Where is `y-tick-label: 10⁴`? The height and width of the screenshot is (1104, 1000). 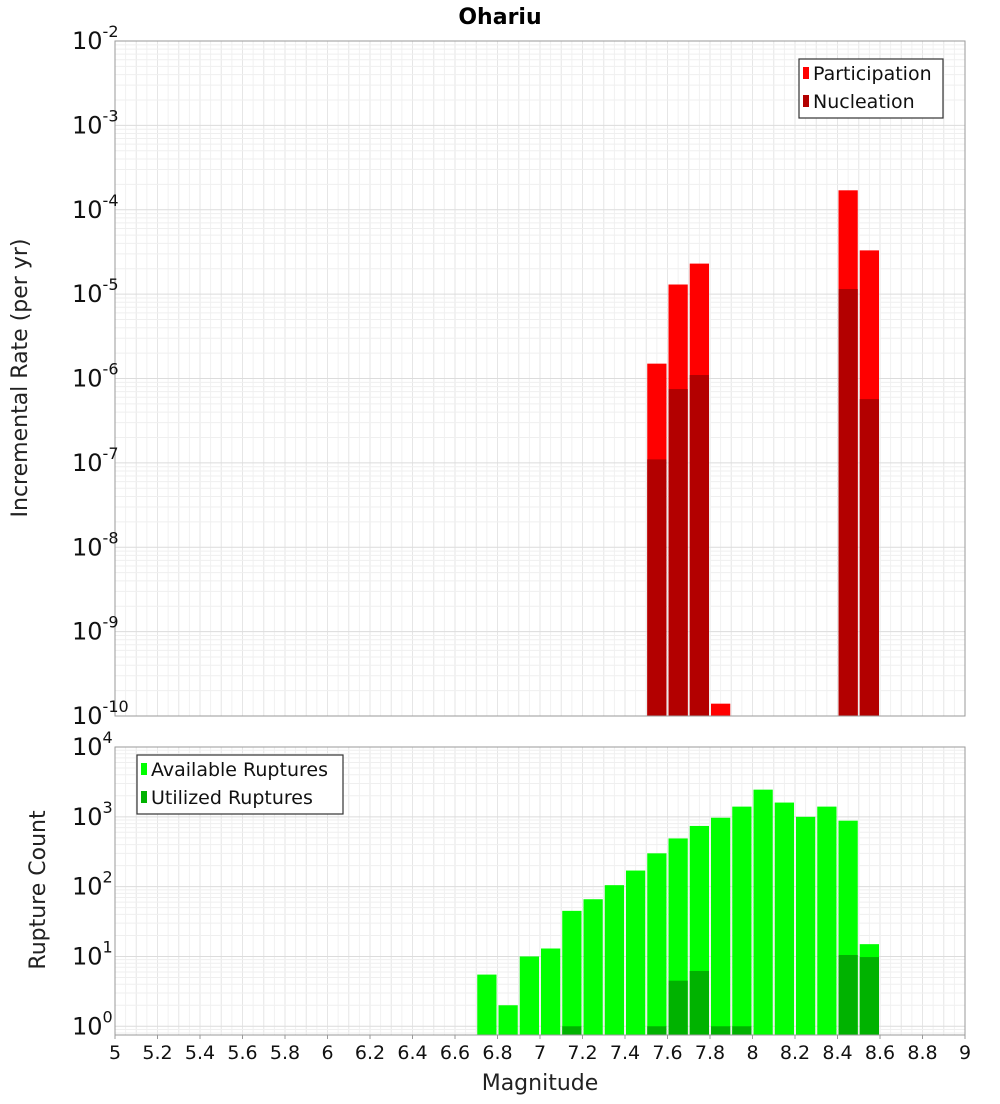
y-tick-label: 10⁴ is located at coordinates (92, 744).